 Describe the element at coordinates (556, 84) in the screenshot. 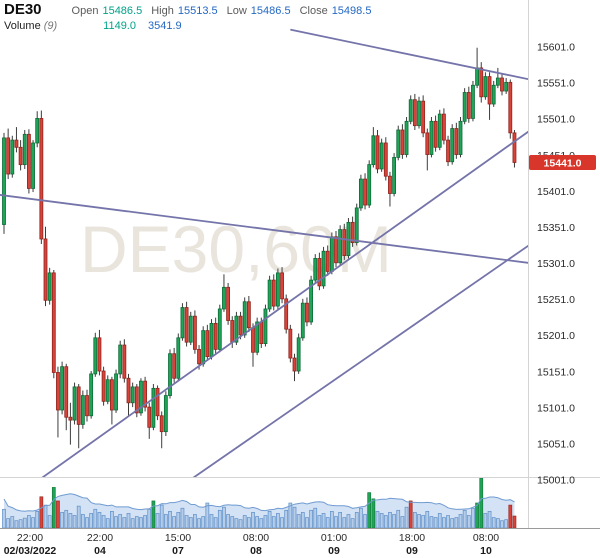

I see `price-axis-label: 15551.0` at that location.